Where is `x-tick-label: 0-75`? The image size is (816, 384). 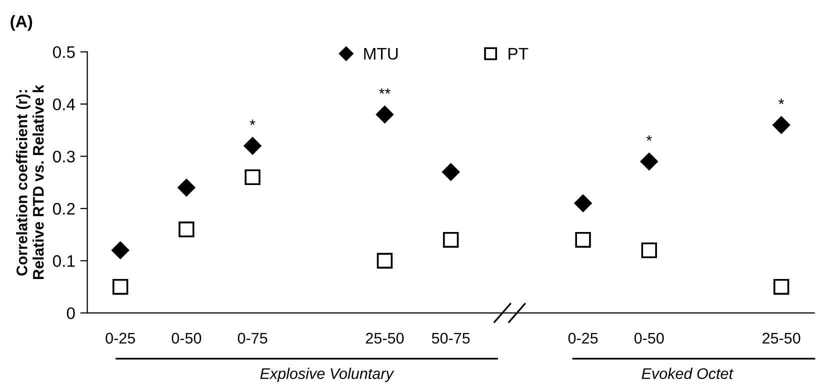
x-tick-label: 0-75 is located at coordinates (253, 338).